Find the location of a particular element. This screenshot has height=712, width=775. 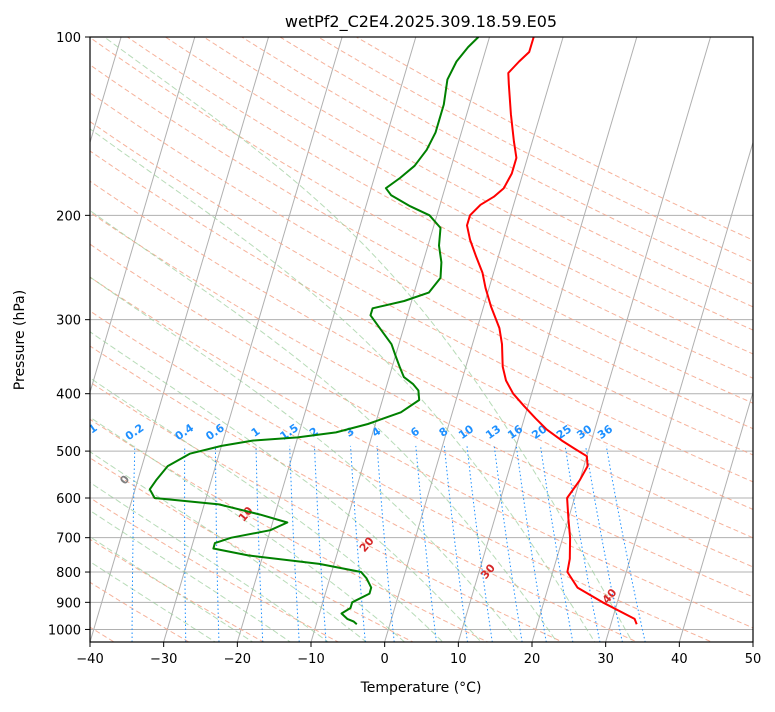

y-tick-label: 500 is located at coordinates (68, 452).